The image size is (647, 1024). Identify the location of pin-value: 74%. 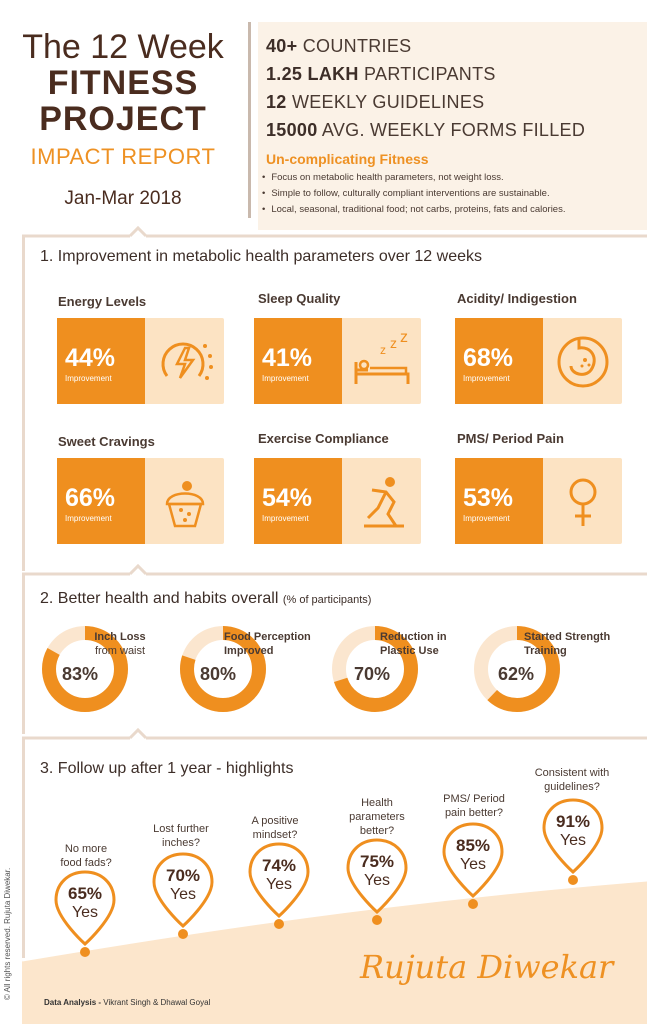
(279, 865).